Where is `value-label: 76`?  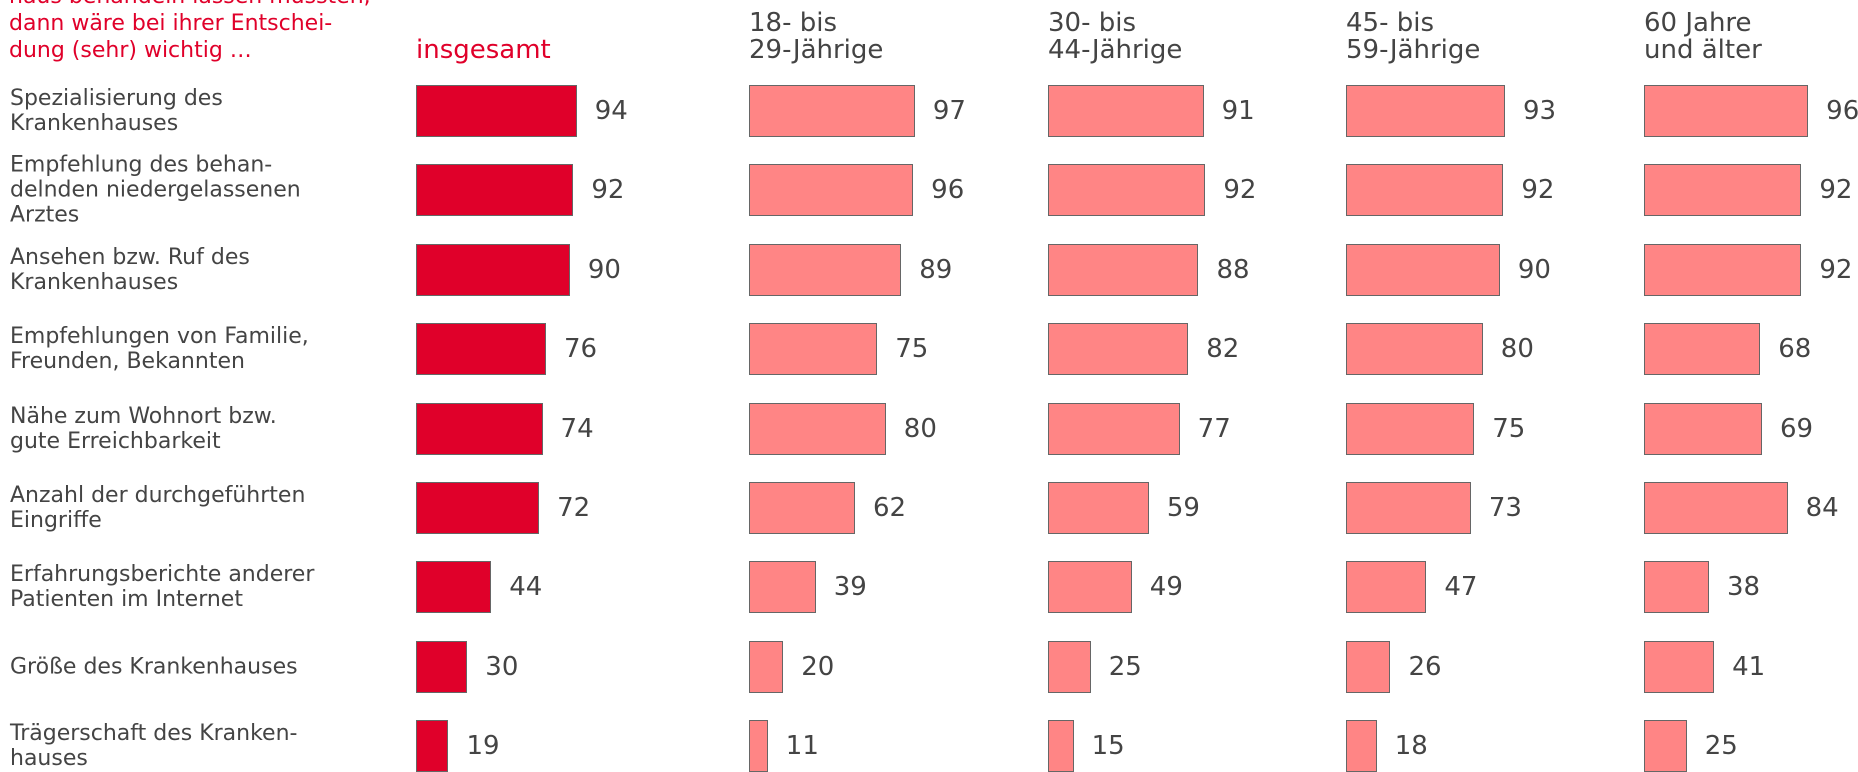
value-label: 76 is located at coordinates (580, 349).